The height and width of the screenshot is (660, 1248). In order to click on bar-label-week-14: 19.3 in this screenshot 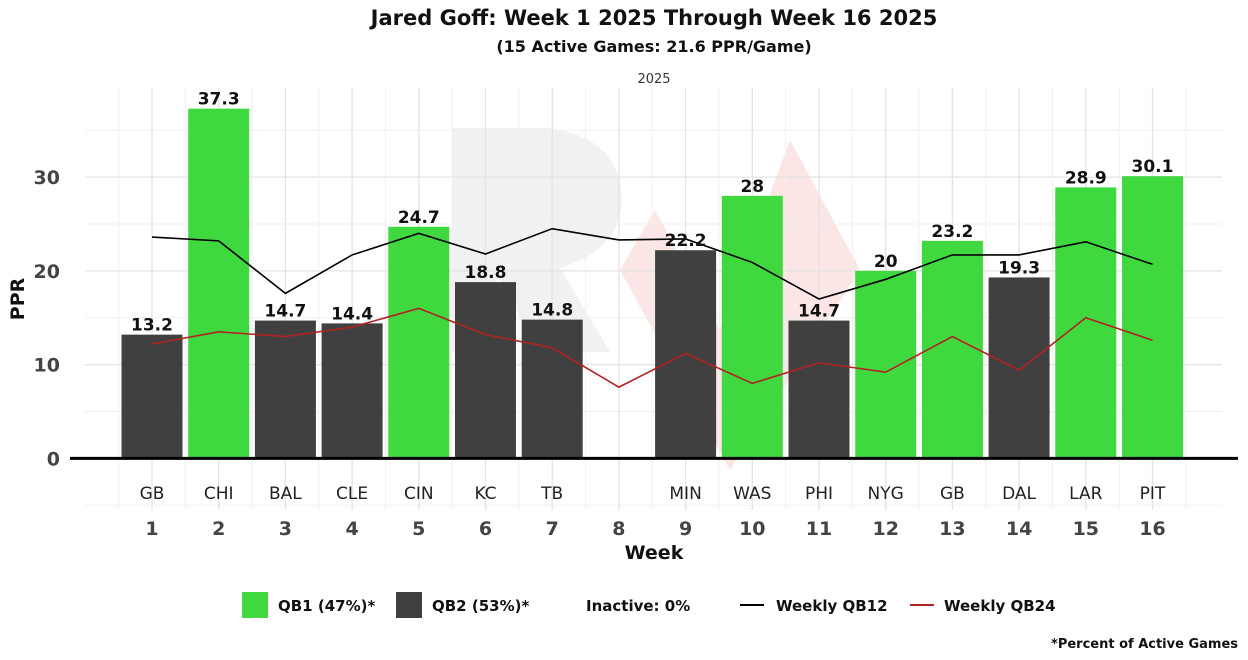, I will do `click(1019, 268)`.